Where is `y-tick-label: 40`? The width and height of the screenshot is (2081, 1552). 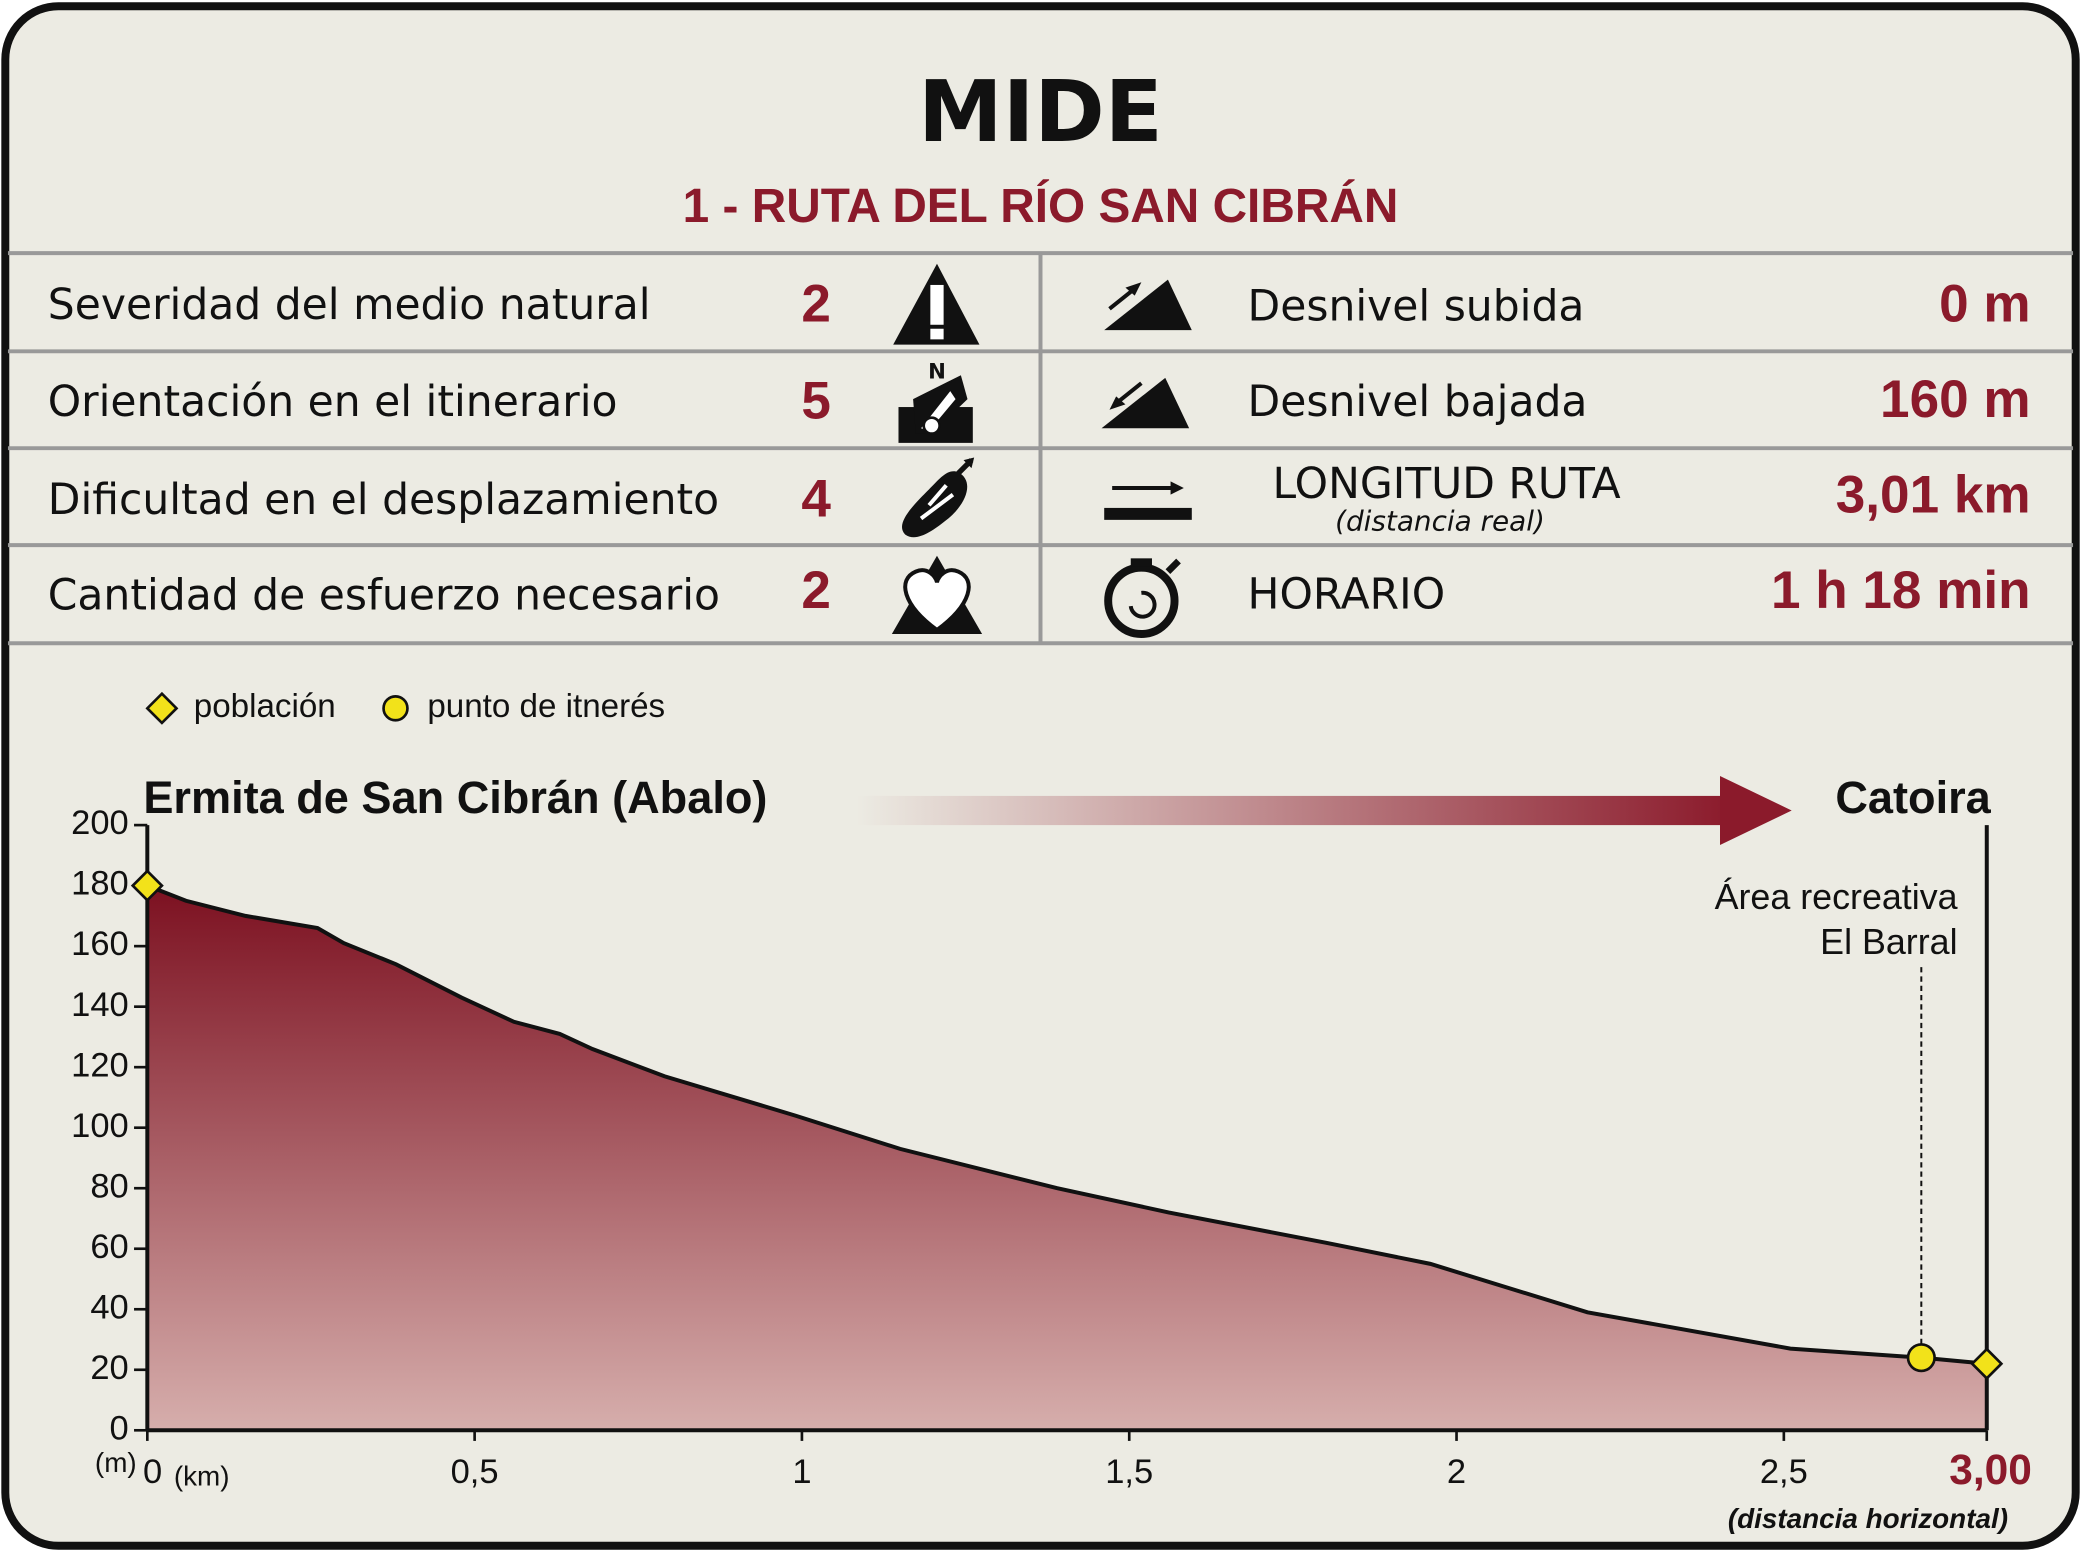
y-tick-label: 40 is located at coordinates (109, 1307).